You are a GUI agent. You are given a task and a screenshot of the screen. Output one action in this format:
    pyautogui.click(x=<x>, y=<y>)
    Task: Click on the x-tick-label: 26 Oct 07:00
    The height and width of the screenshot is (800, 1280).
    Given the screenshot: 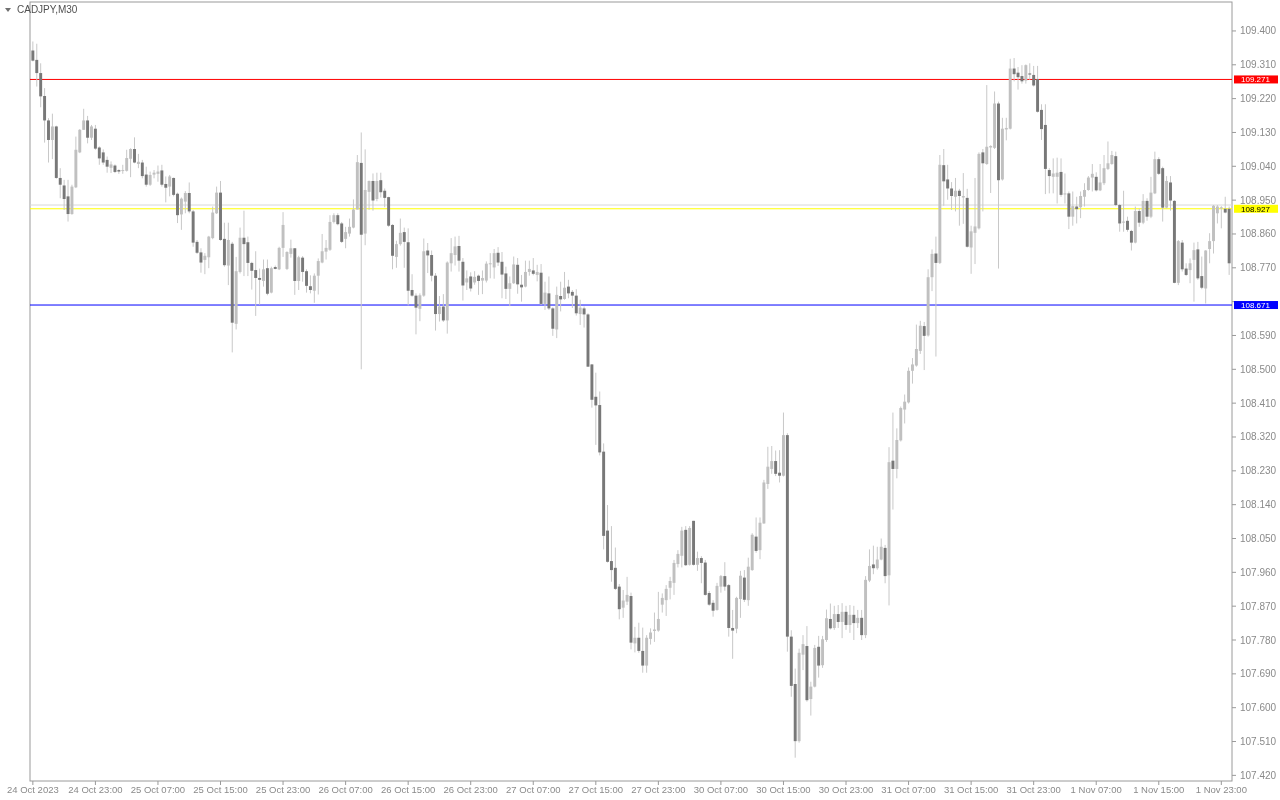 What is the action you would take?
    pyautogui.click(x=345, y=789)
    